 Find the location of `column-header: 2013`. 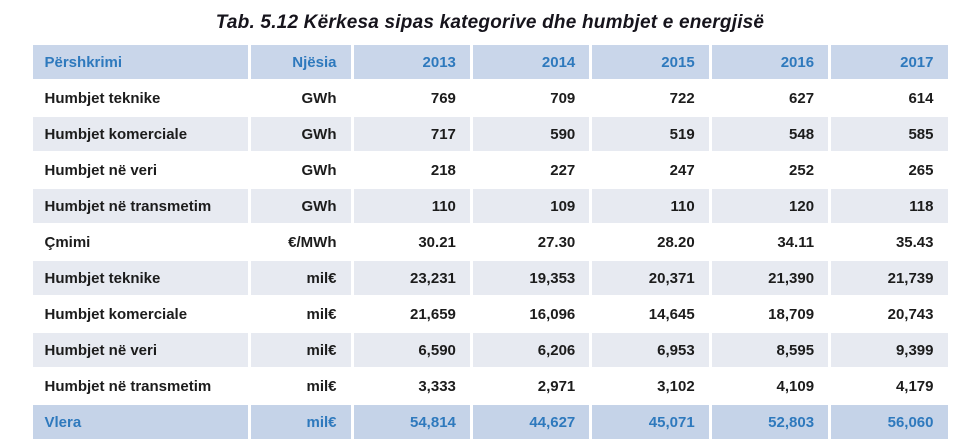

column-header: 2013 is located at coordinates (411, 62).